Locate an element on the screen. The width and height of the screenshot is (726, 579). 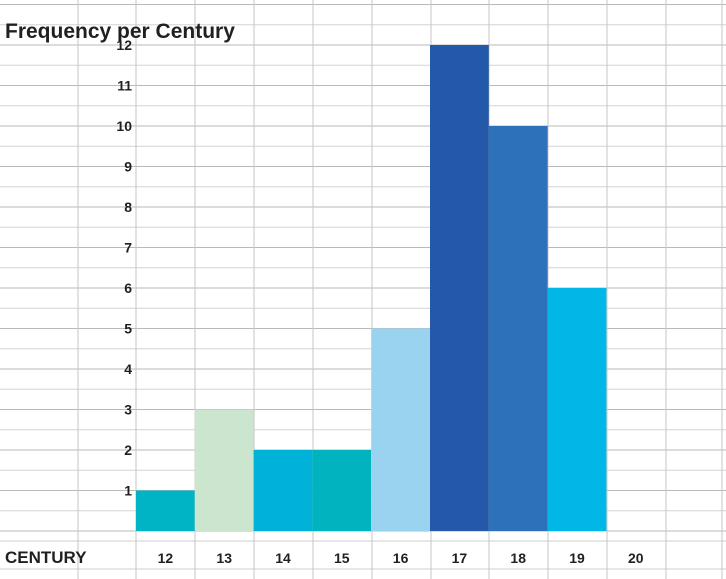
x-tick-label: 17 is located at coordinates (460, 558).